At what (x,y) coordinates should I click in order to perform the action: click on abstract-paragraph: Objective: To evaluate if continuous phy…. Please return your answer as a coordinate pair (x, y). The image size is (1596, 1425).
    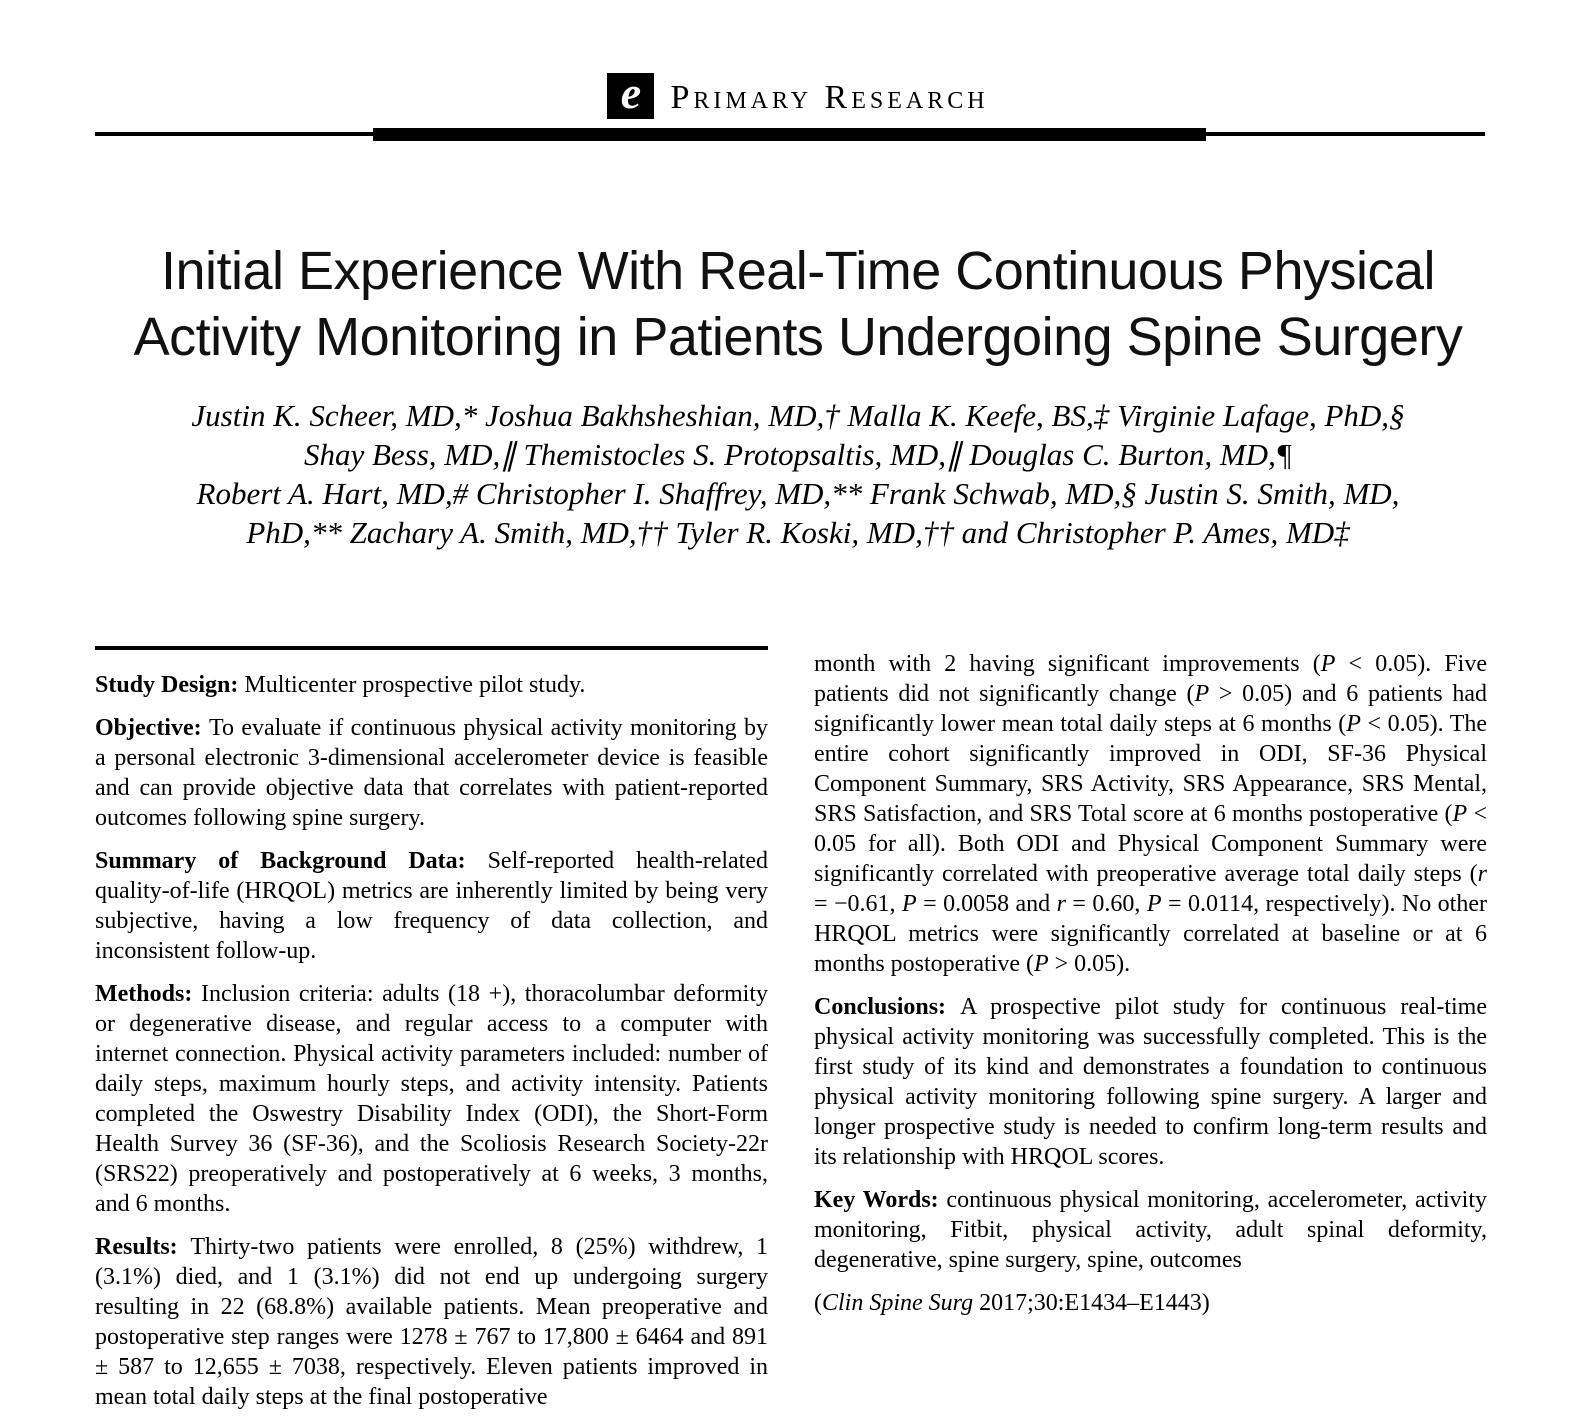
    Looking at the image, I should click on (431, 773).